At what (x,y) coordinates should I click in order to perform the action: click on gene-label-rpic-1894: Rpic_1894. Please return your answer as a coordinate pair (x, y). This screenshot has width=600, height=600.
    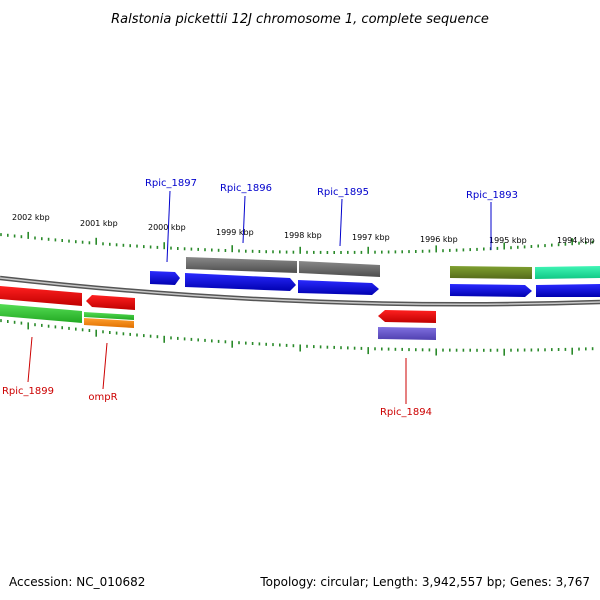
    Looking at the image, I should click on (406, 412).